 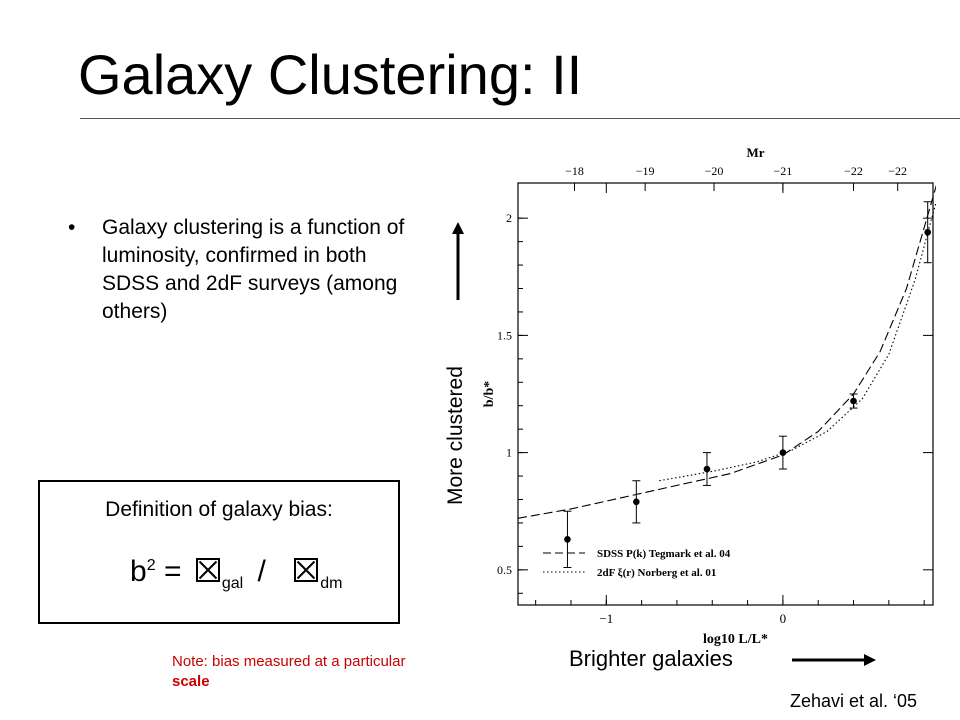 What do you see at coordinates (606, 618) in the screenshot?
I see `x-tick-label: −1` at bounding box center [606, 618].